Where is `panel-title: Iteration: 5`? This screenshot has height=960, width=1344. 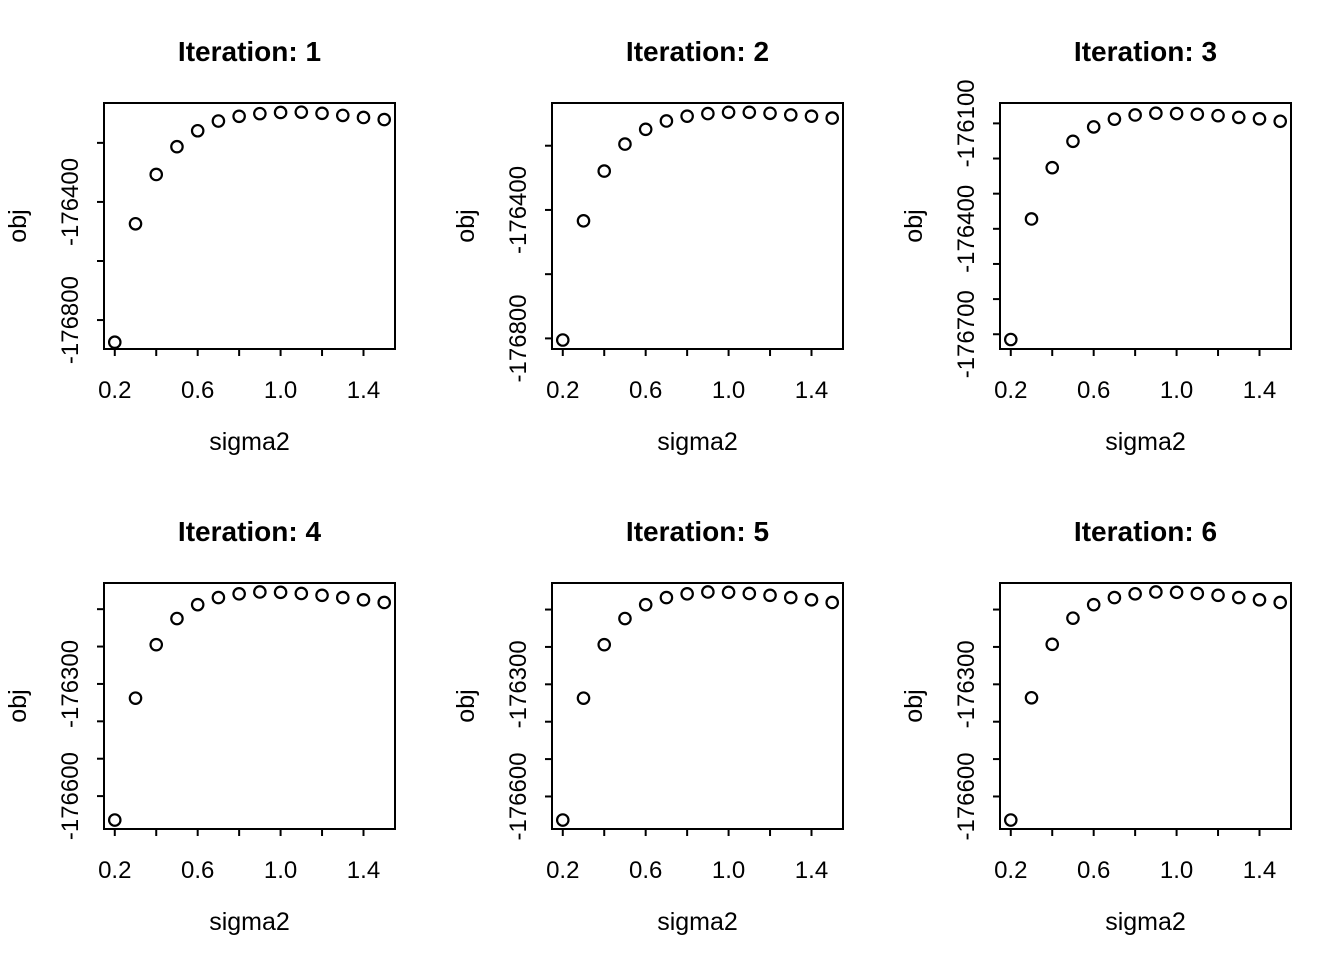 panel-title: Iteration: 5 is located at coordinates (697, 531).